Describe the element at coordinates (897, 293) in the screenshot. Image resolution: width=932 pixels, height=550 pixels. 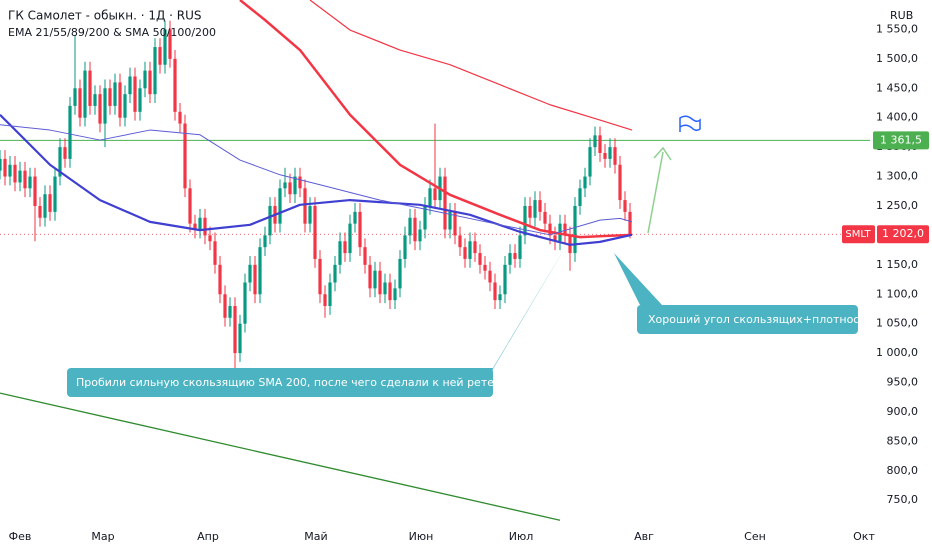
I see `y-tick-label: 1 100,0` at that location.